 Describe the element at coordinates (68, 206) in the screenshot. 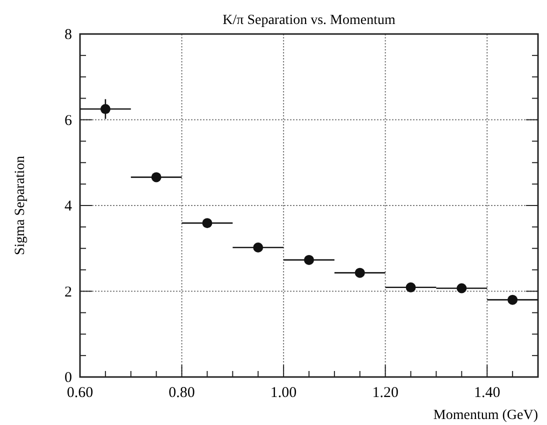

I see `y-tick-label: 4` at that location.